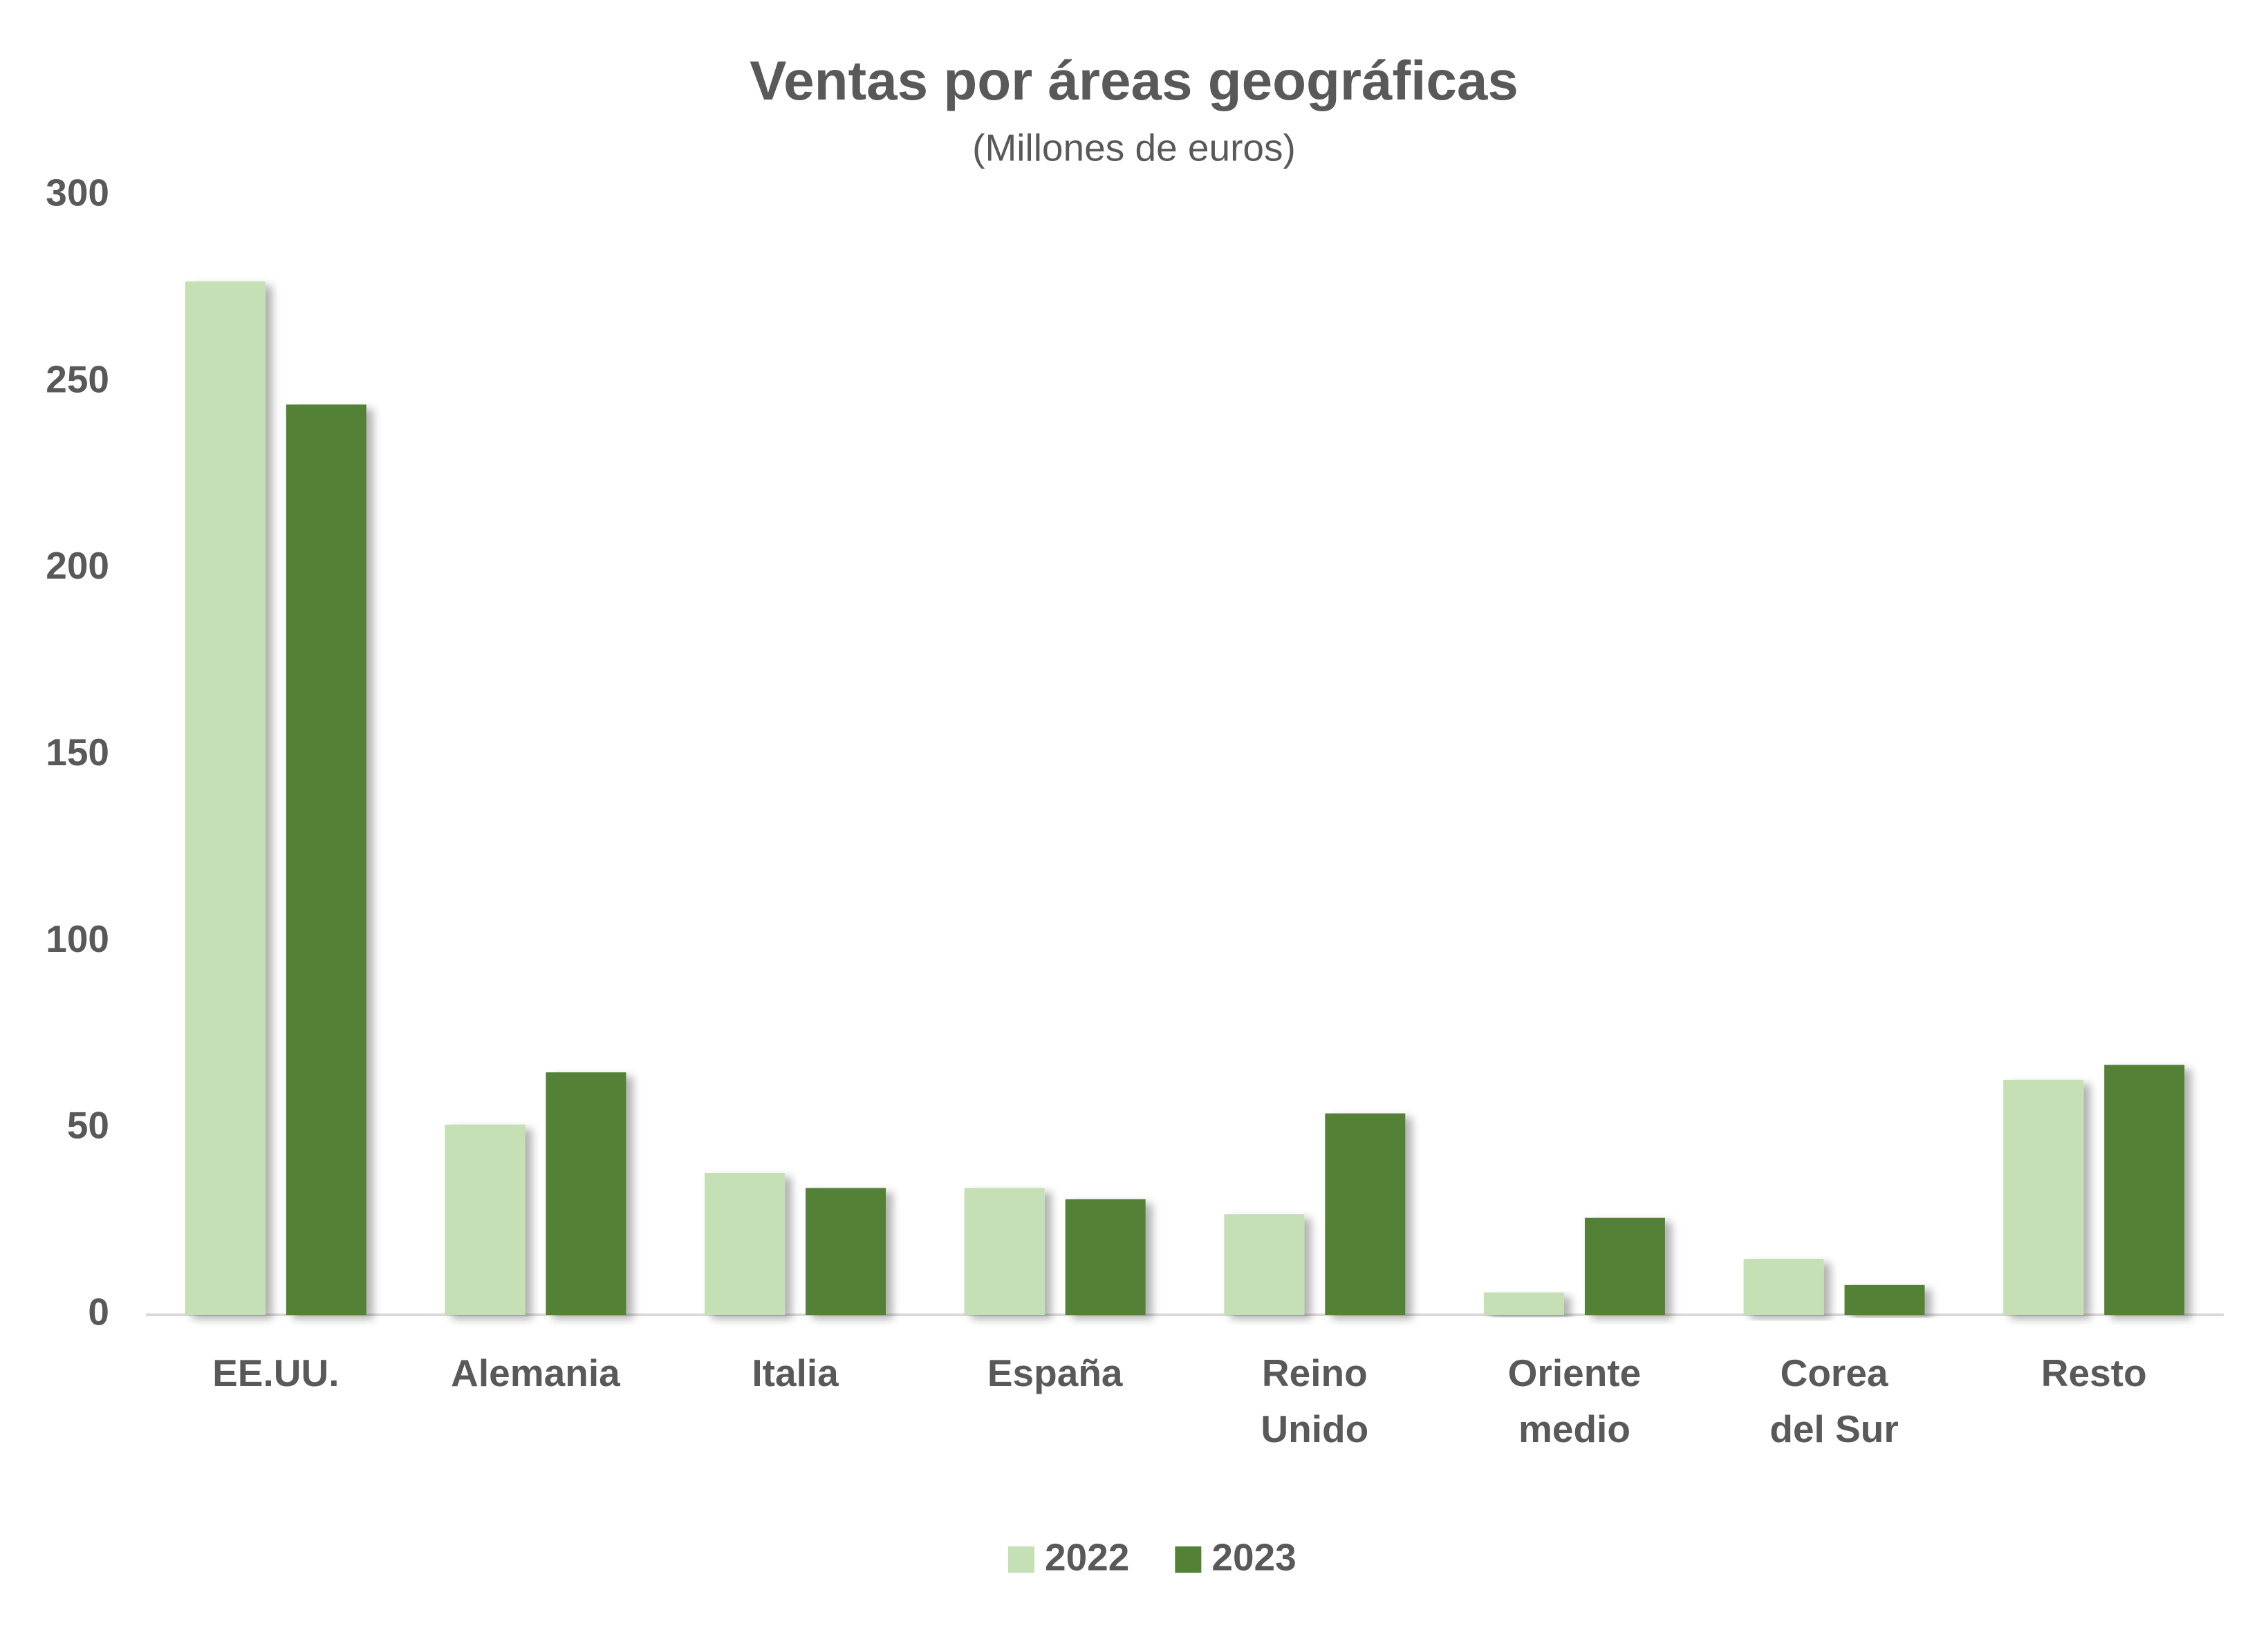 The width and height of the screenshot is (2268, 1628). Describe the element at coordinates (77, 752) in the screenshot. I see `y-tick-label: 150` at that location.